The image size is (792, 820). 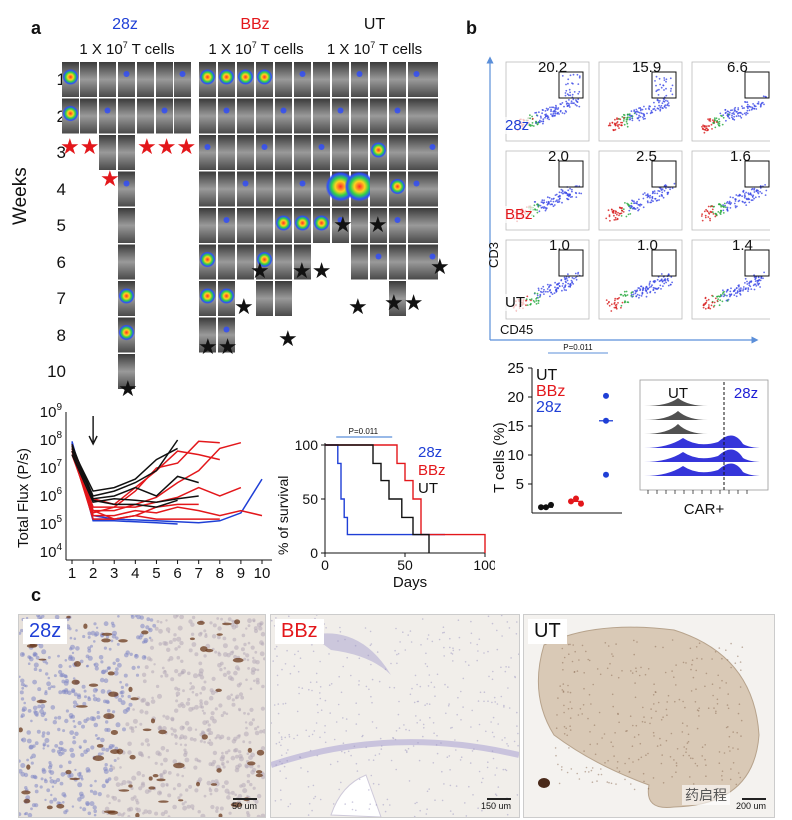 I want to click on stained-cell, so click(x=251, y=763).